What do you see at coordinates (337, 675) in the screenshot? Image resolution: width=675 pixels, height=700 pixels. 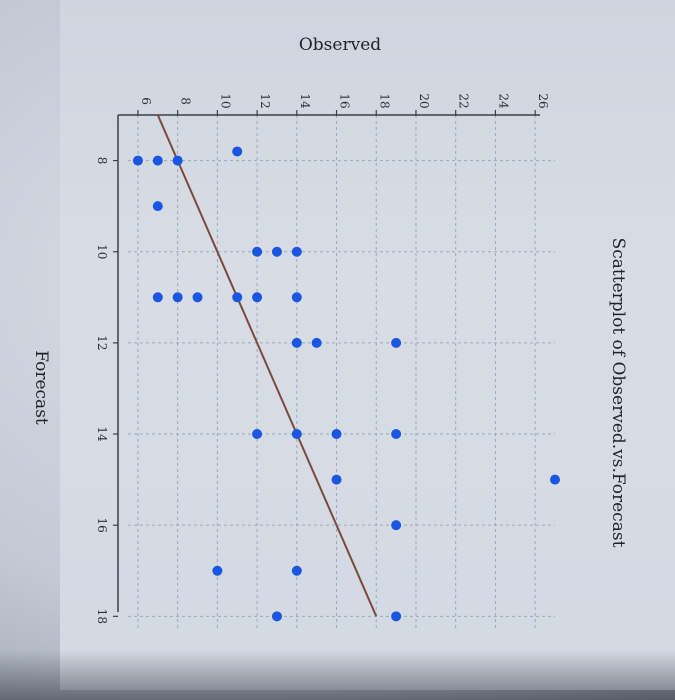 I see `paper-shadow` at bounding box center [337, 675].